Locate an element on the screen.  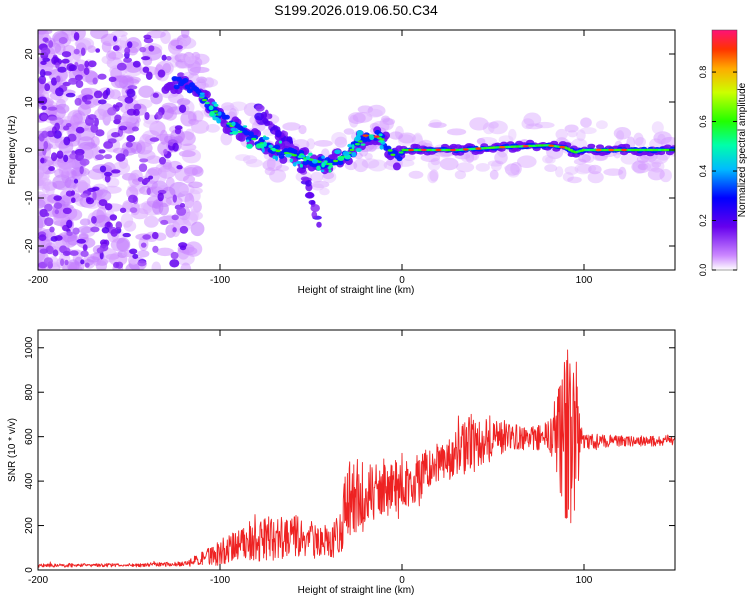
spectrogram-ytick-label: -20 is located at coordinates (29, 245).